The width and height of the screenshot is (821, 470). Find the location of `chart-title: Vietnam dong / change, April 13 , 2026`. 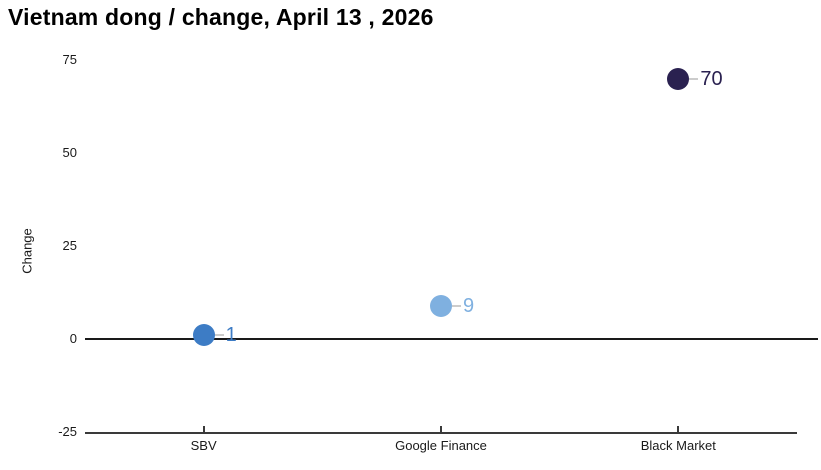

chart-title: Vietnam dong / change, April 13 , 2026 is located at coordinates (221, 17).